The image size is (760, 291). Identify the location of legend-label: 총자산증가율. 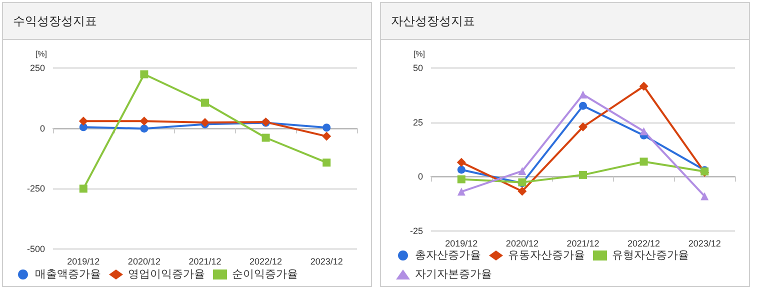
(448, 256).